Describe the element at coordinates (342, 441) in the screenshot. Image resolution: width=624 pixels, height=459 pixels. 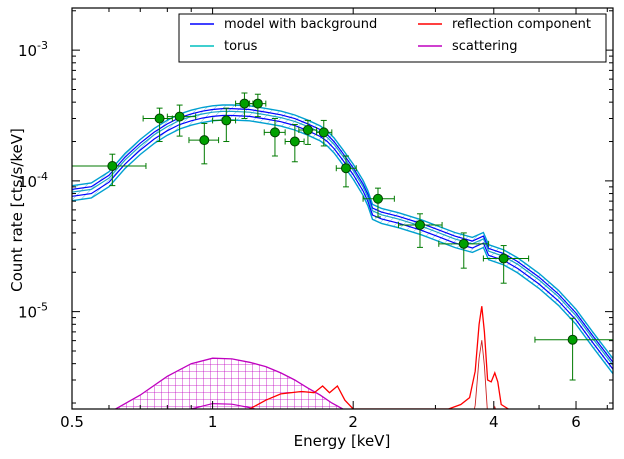
I see `x-axis-label: Energy [keV]` at that location.